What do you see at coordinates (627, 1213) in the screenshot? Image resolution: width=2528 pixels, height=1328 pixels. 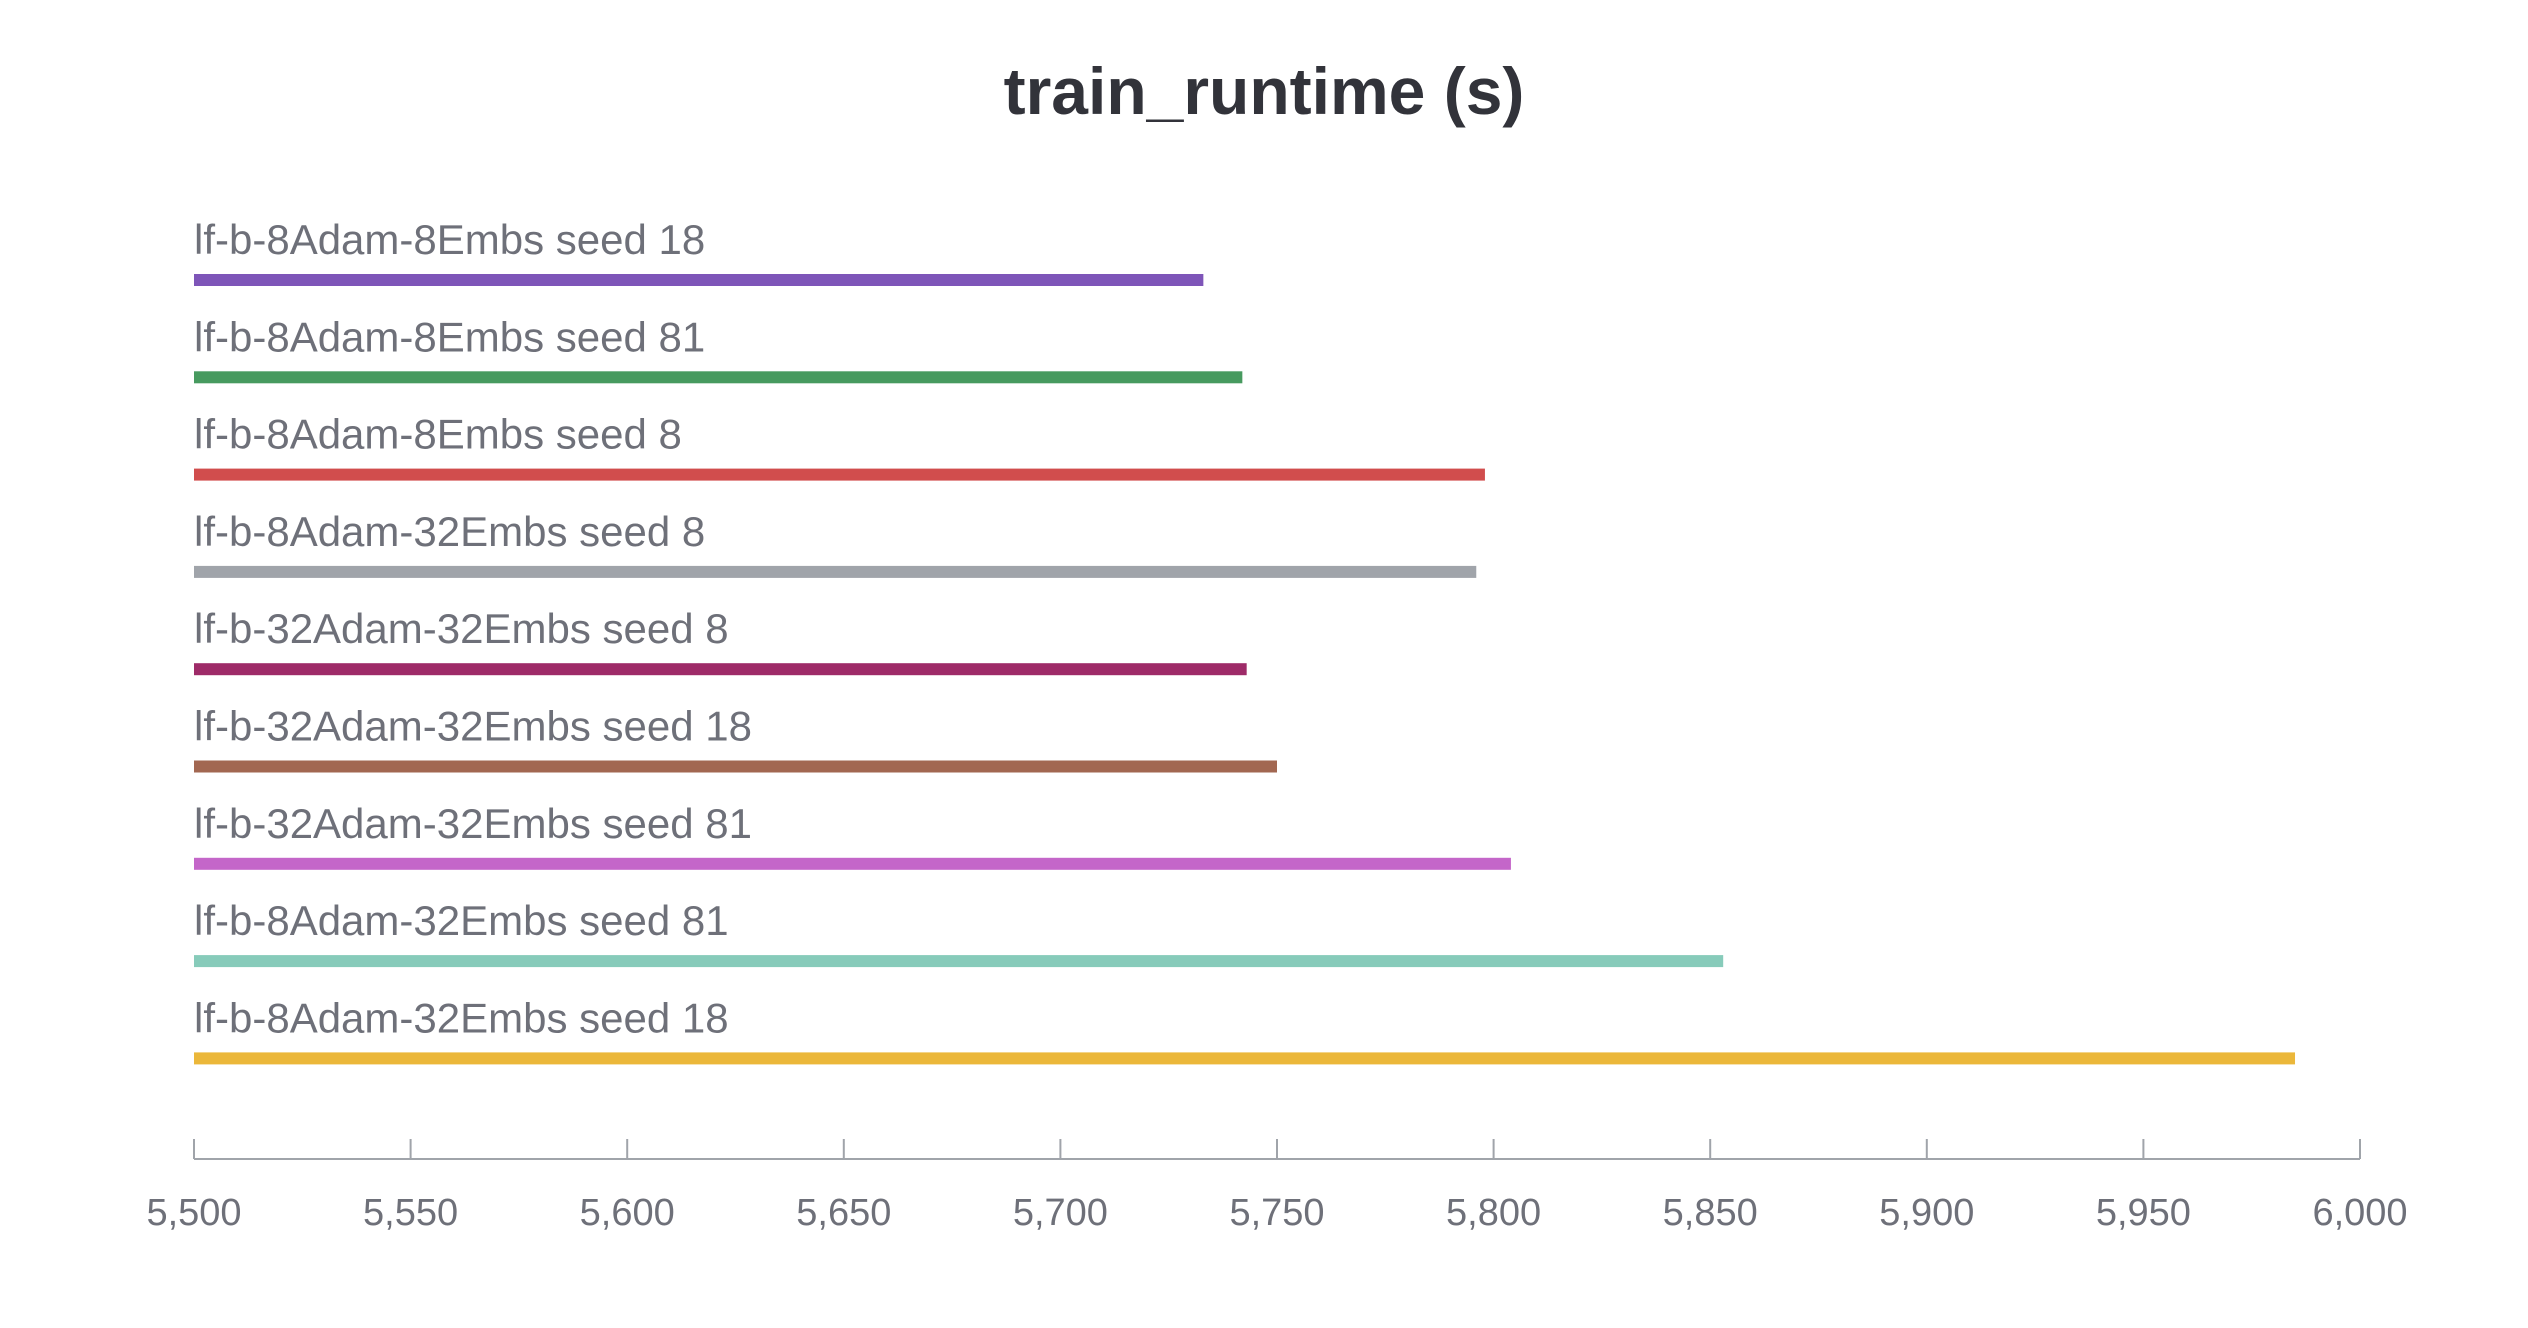 I see `x-tick-label: 5,600` at bounding box center [627, 1213].